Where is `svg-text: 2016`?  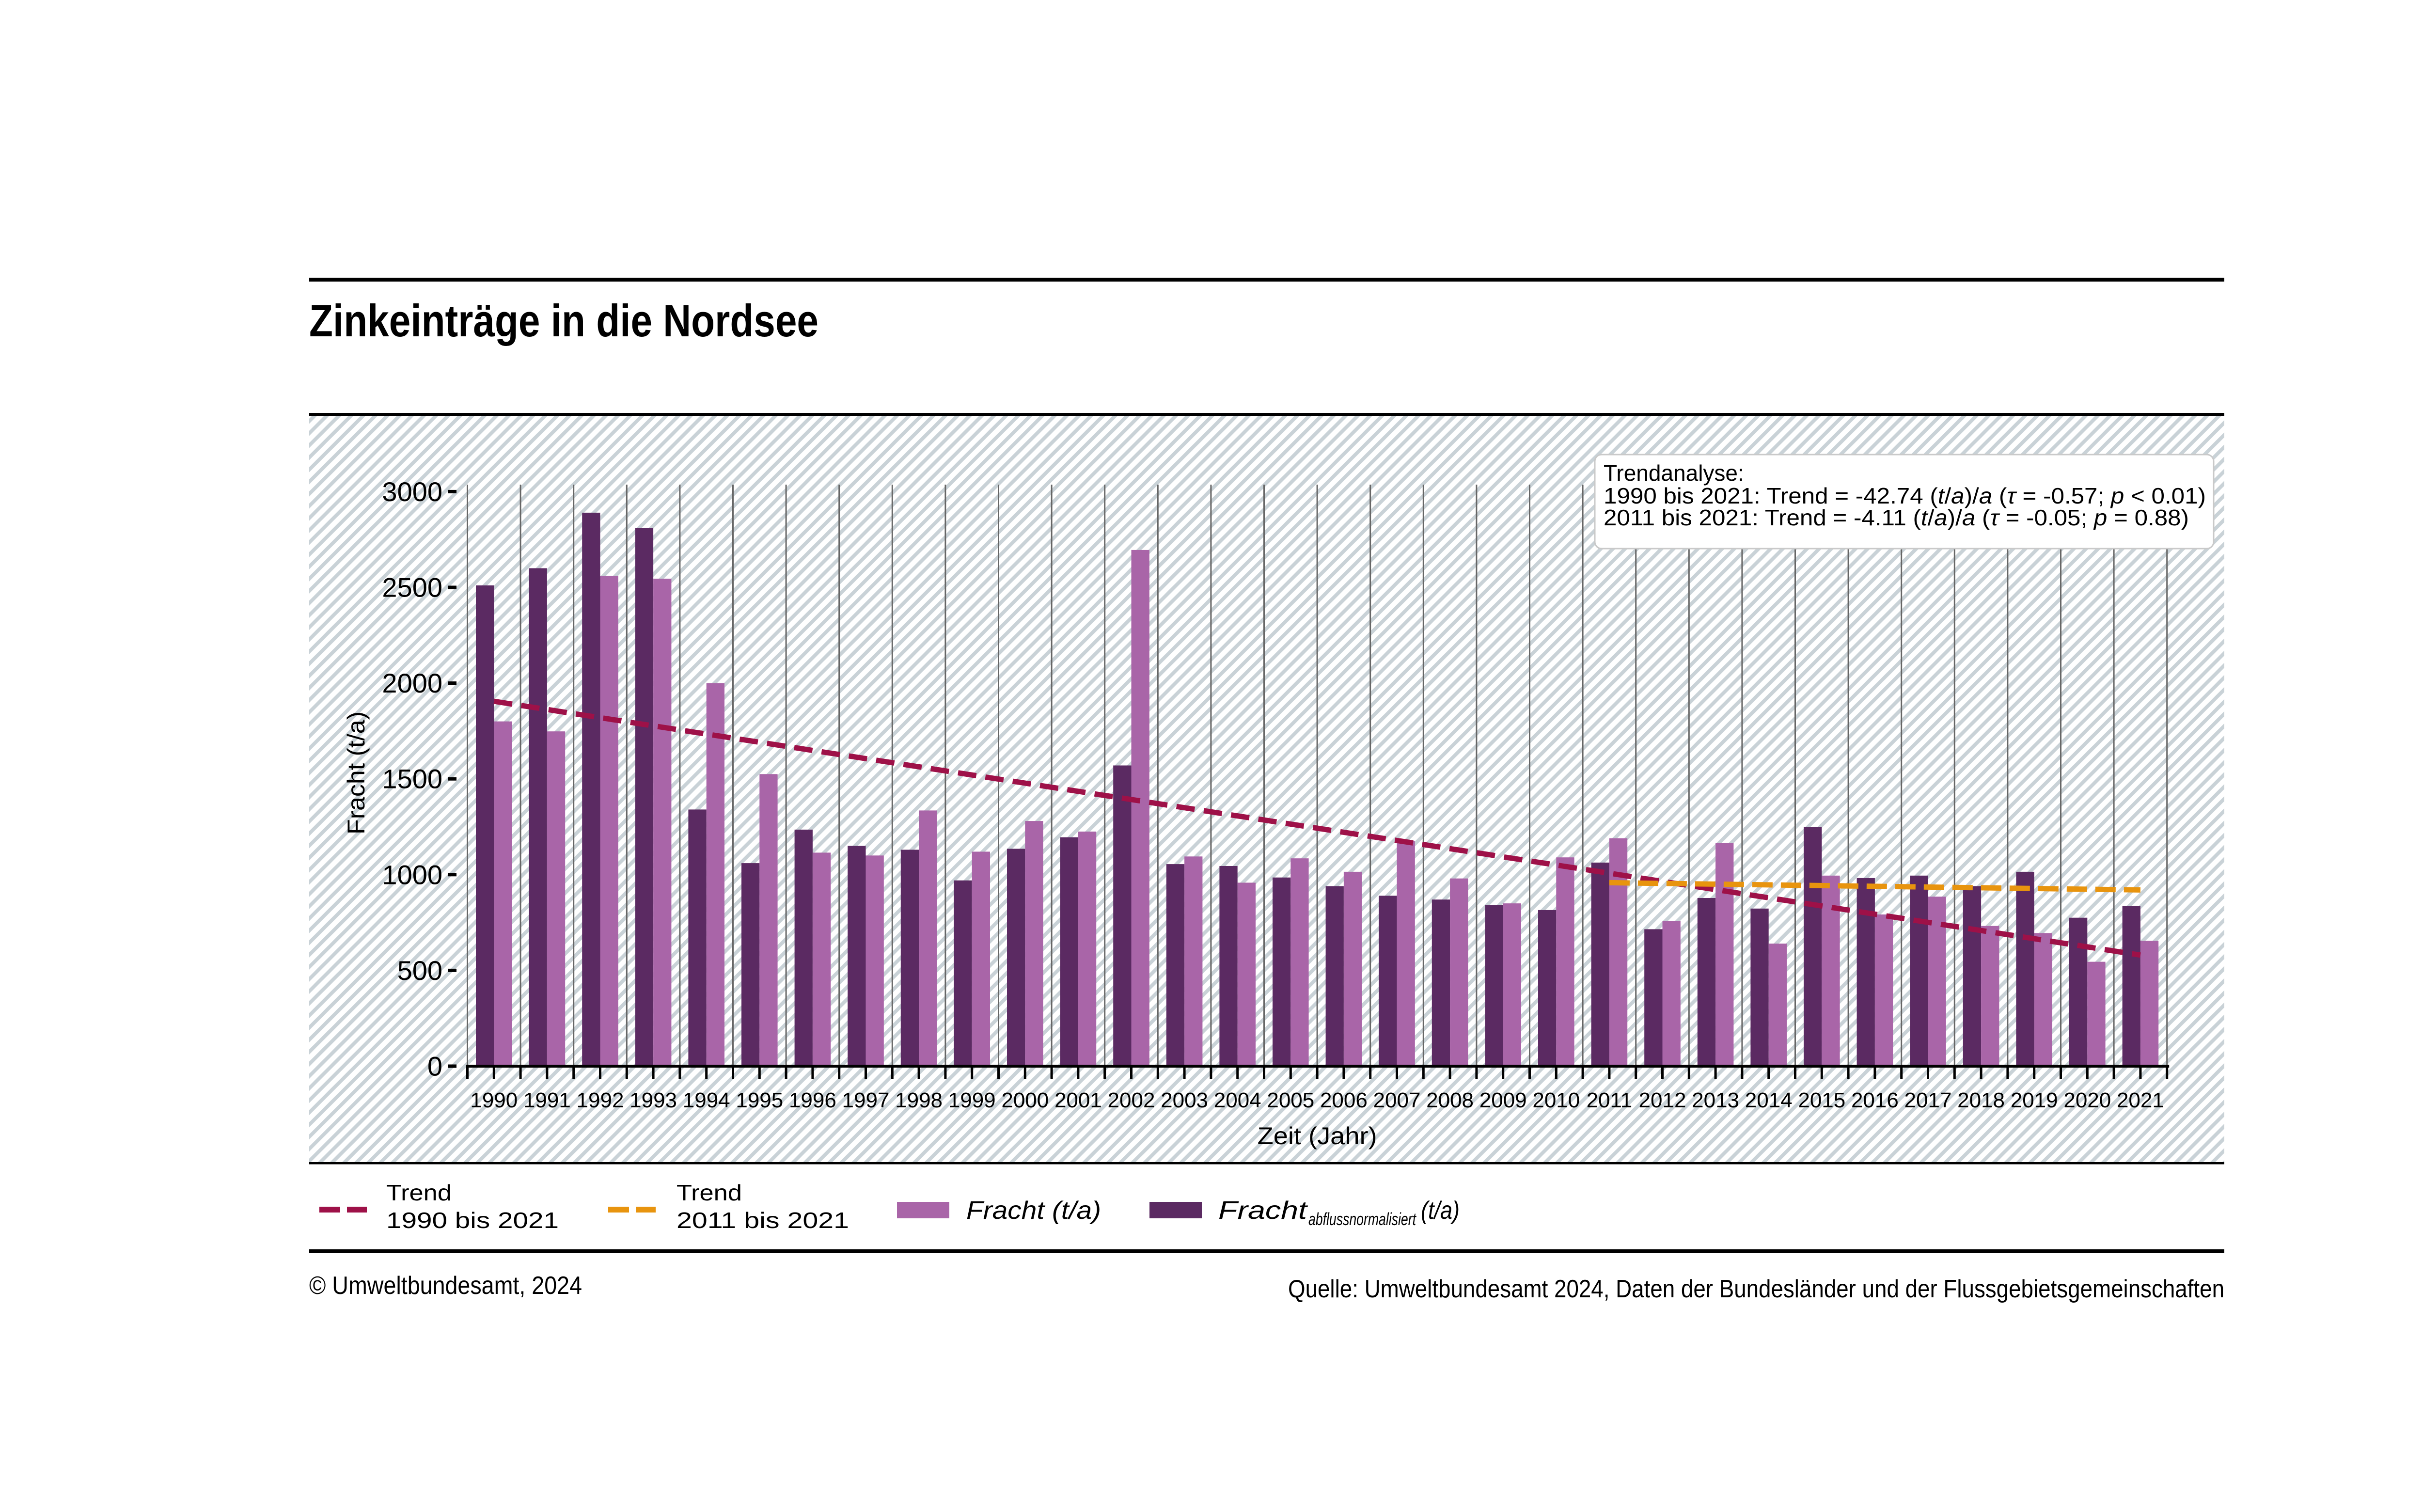 svg-text: 2016 is located at coordinates (1875, 1100).